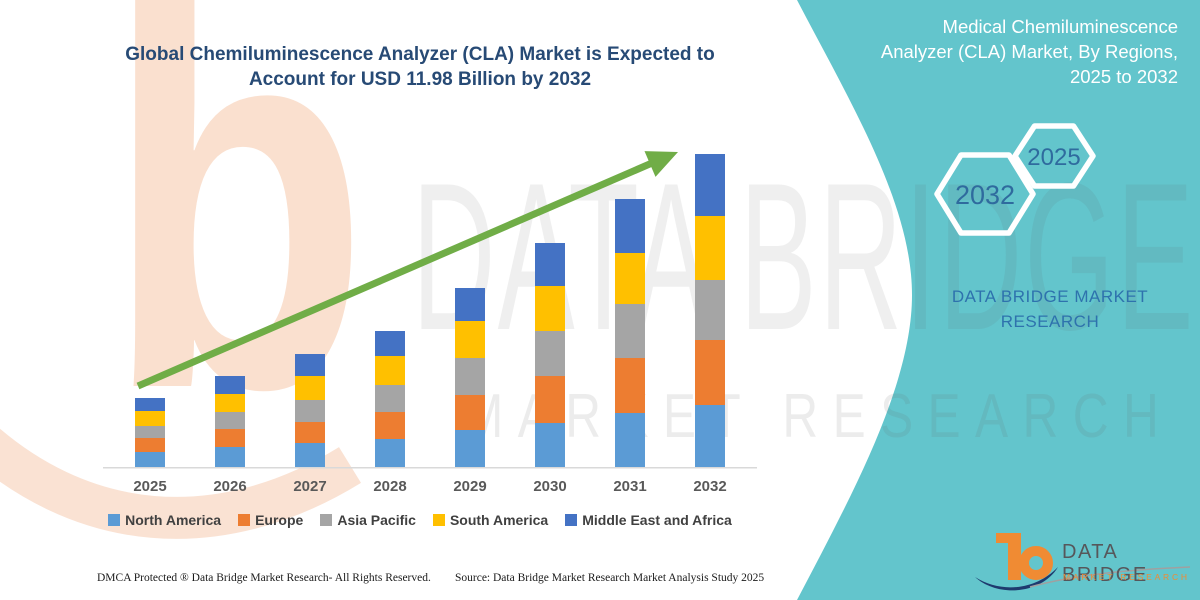  What do you see at coordinates (499, 520) in the screenshot?
I see `legend-label: South America` at bounding box center [499, 520].